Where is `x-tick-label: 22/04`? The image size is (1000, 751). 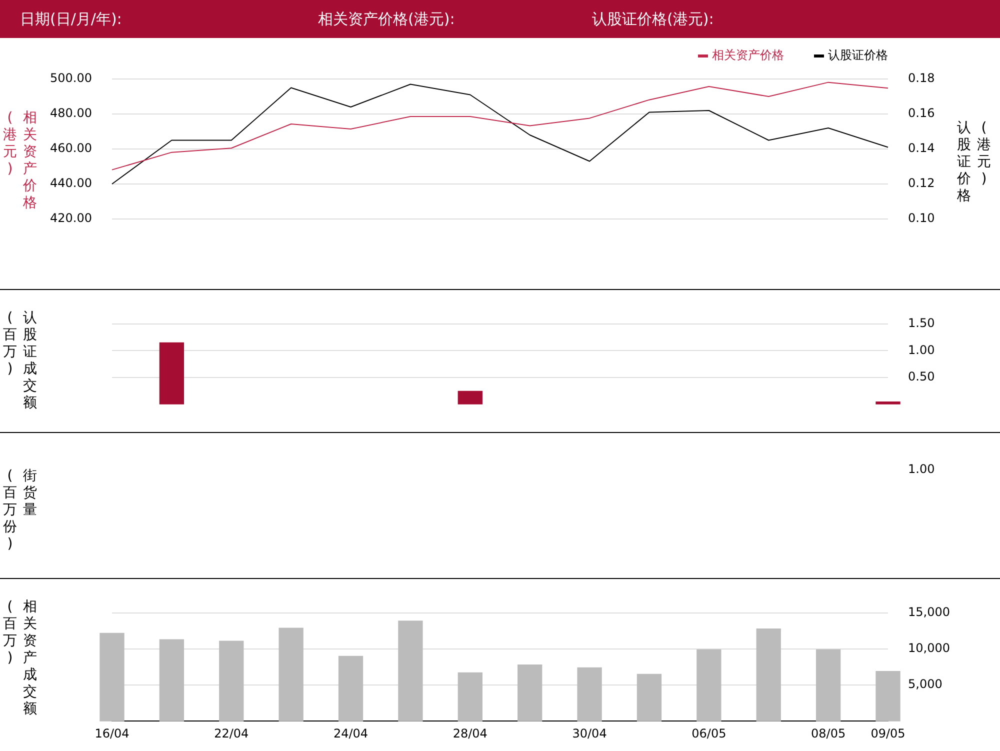
x-tick-label: 22/04 is located at coordinates (231, 733).